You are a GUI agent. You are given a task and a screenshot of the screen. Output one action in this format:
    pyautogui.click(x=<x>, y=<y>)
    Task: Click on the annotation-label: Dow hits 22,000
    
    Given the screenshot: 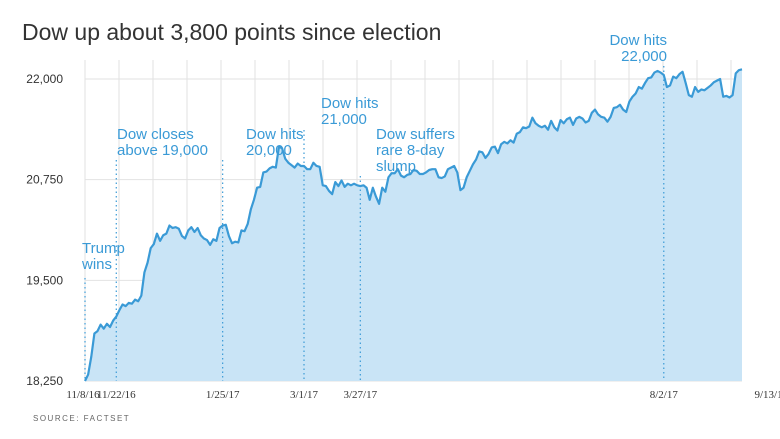 What is the action you would take?
    pyautogui.click(x=638, y=48)
    